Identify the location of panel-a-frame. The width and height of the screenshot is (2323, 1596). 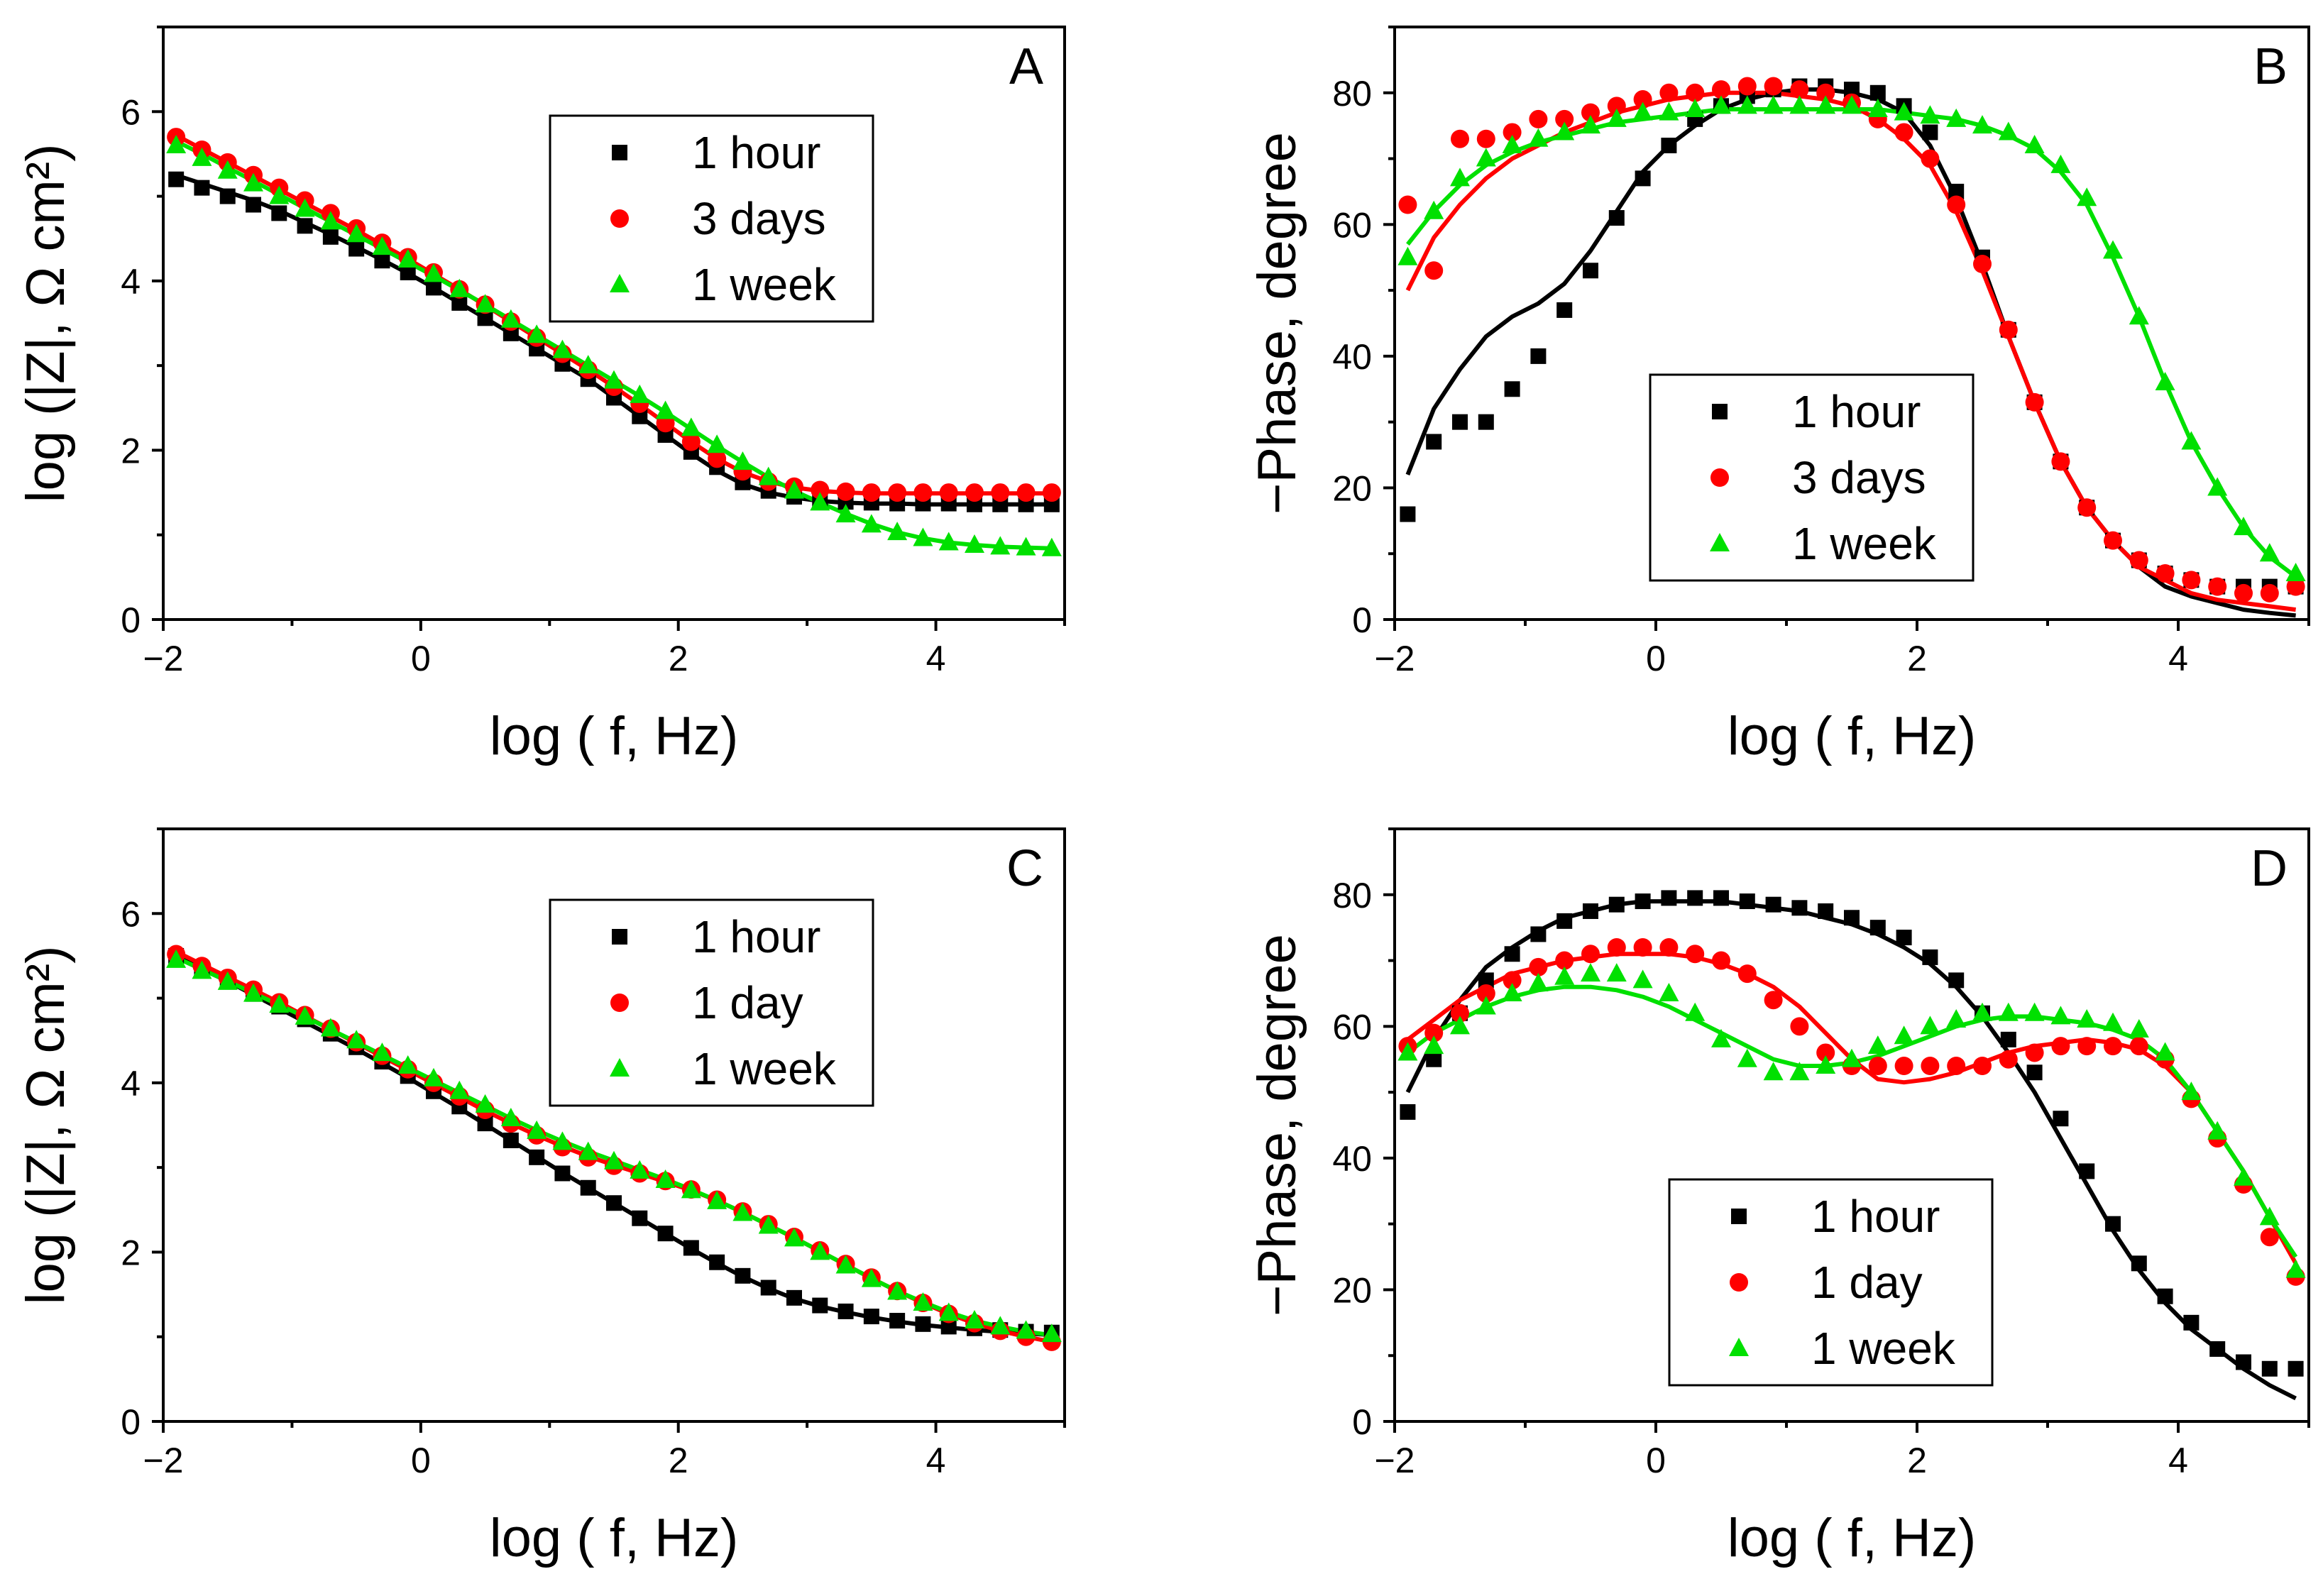
(614, 323).